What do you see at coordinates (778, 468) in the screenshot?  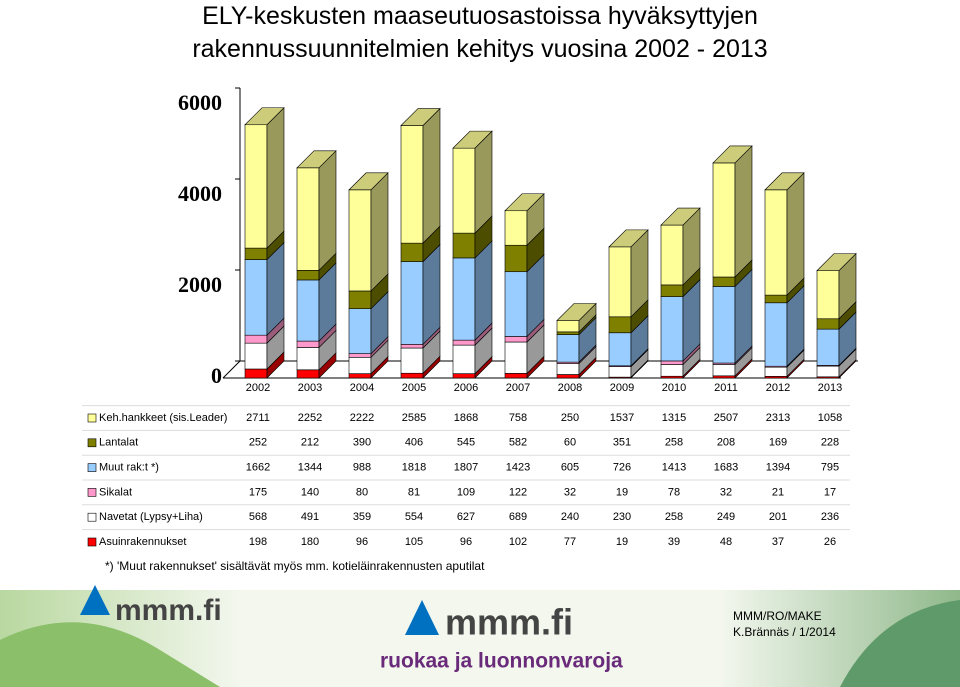 I see `table-value: 1394` at bounding box center [778, 468].